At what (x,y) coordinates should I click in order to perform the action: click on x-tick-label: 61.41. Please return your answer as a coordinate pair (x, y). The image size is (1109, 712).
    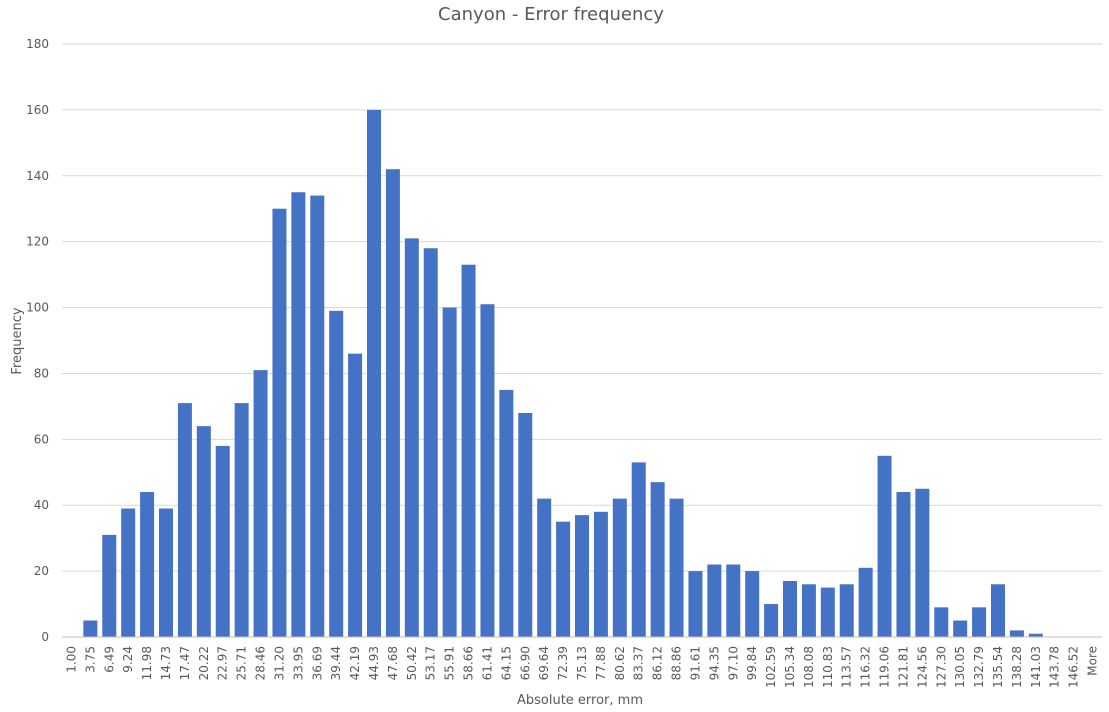
    Looking at the image, I should click on (487, 663).